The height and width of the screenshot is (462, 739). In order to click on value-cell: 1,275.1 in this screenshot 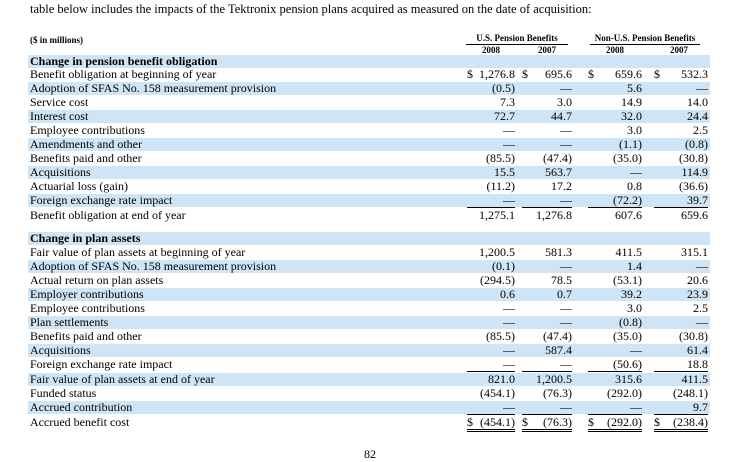, I will do `click(491, 215)`.